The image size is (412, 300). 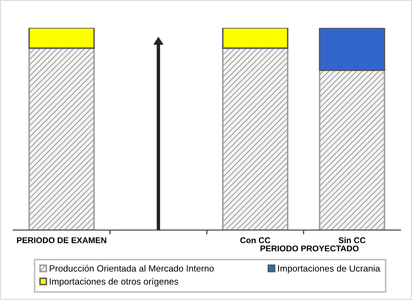 What do you see at coordinates (309, 248) in the screenshot?
I see `x-axis-title: PERIODO PROYECTADO` at bounding box center [309, 248].